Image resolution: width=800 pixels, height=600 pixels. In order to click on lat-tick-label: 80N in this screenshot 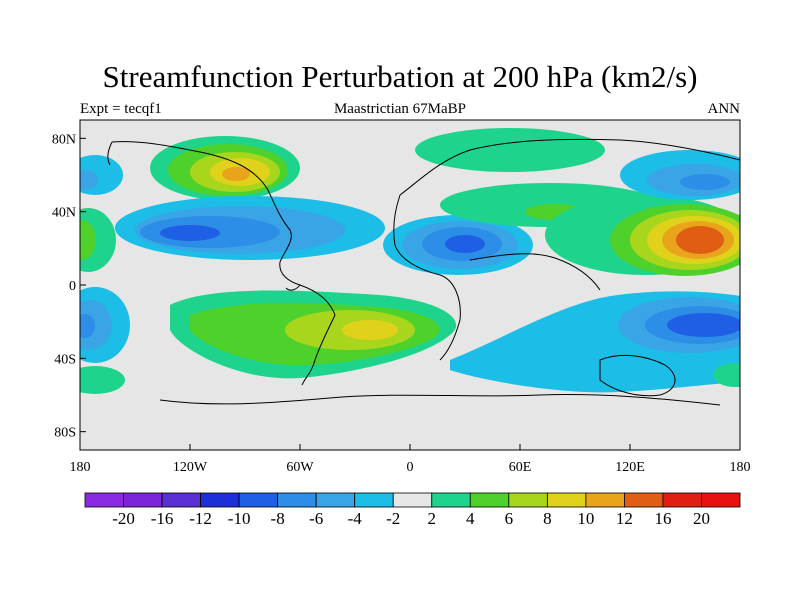, I will do `click(64, 139)`.